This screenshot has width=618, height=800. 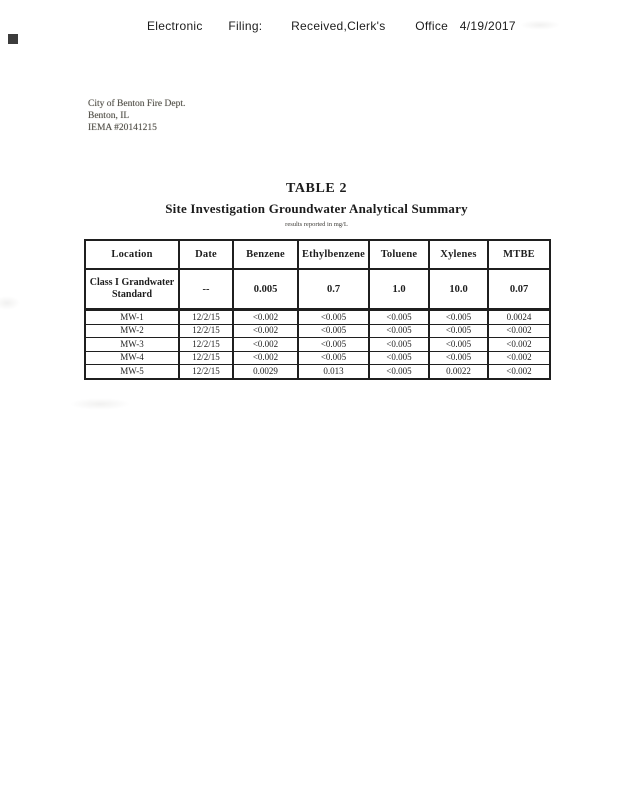 I want to click on standard-value: 0.07, so click(x=519, y=290).